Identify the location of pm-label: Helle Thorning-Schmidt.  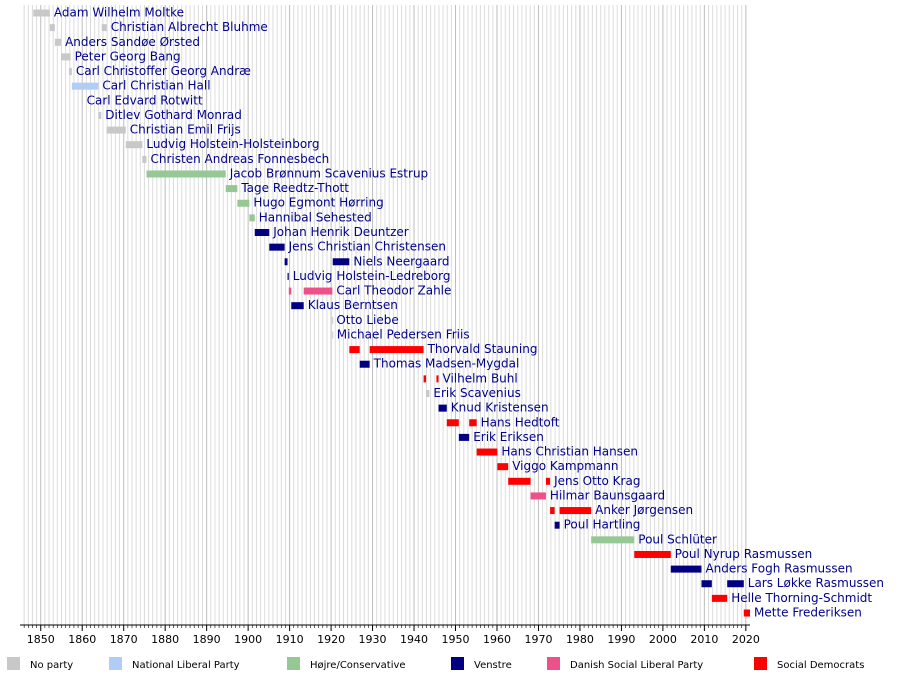
(801, 598).